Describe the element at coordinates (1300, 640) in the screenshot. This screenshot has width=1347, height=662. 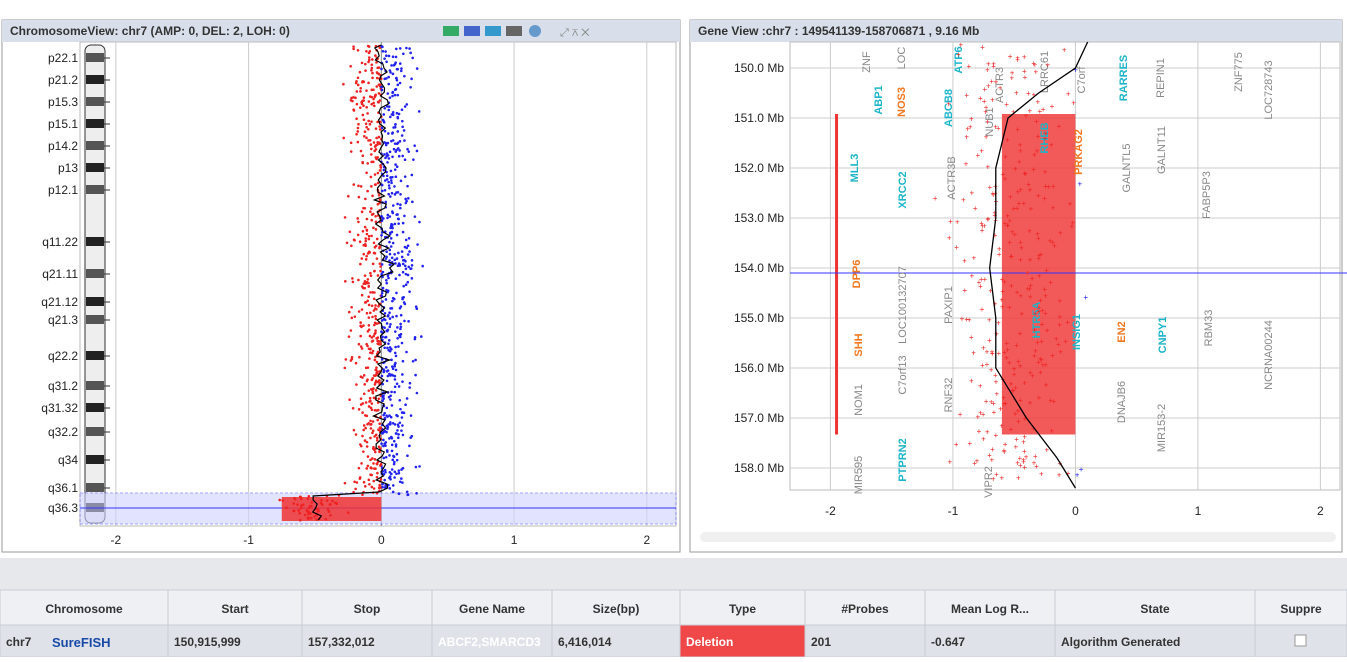
I see `checkbox` at that location.